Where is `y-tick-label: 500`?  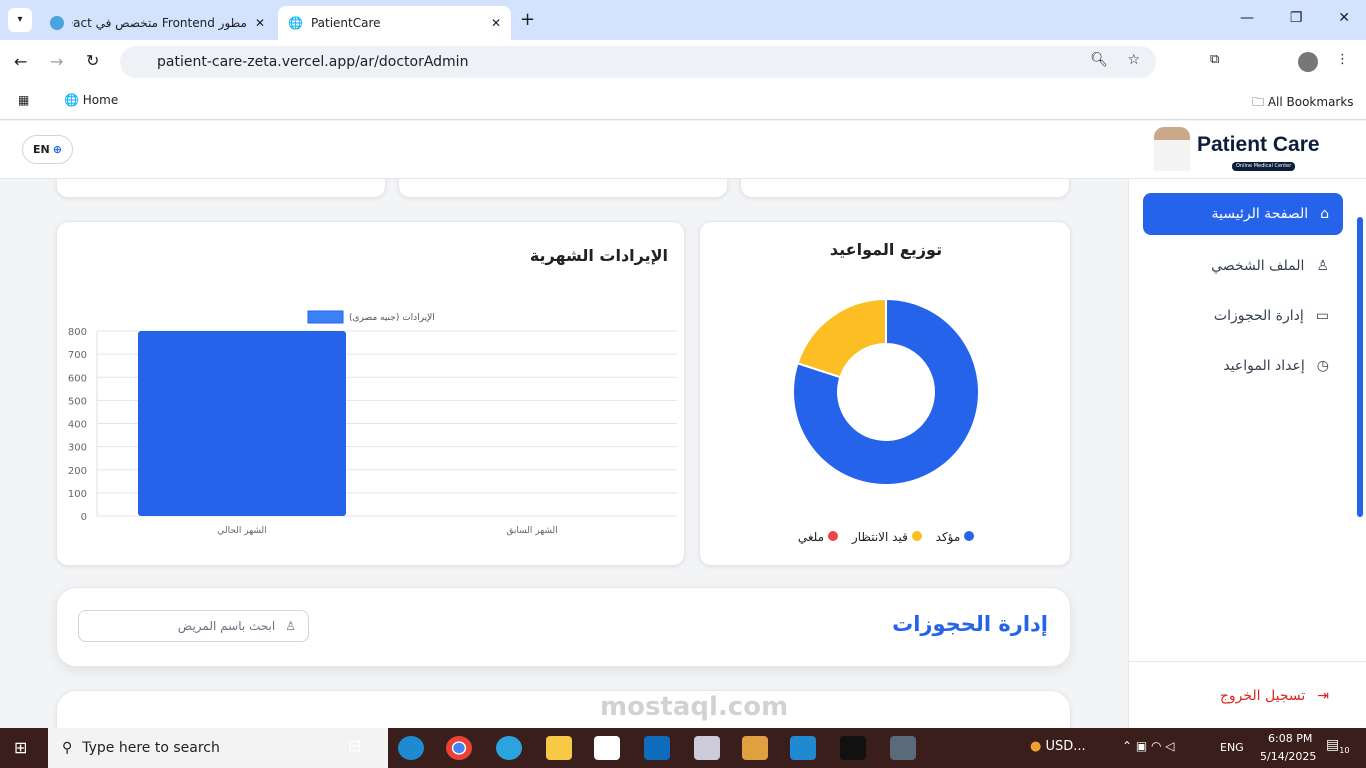 y-tick-label: 500 is located at coordinates (77, 401).